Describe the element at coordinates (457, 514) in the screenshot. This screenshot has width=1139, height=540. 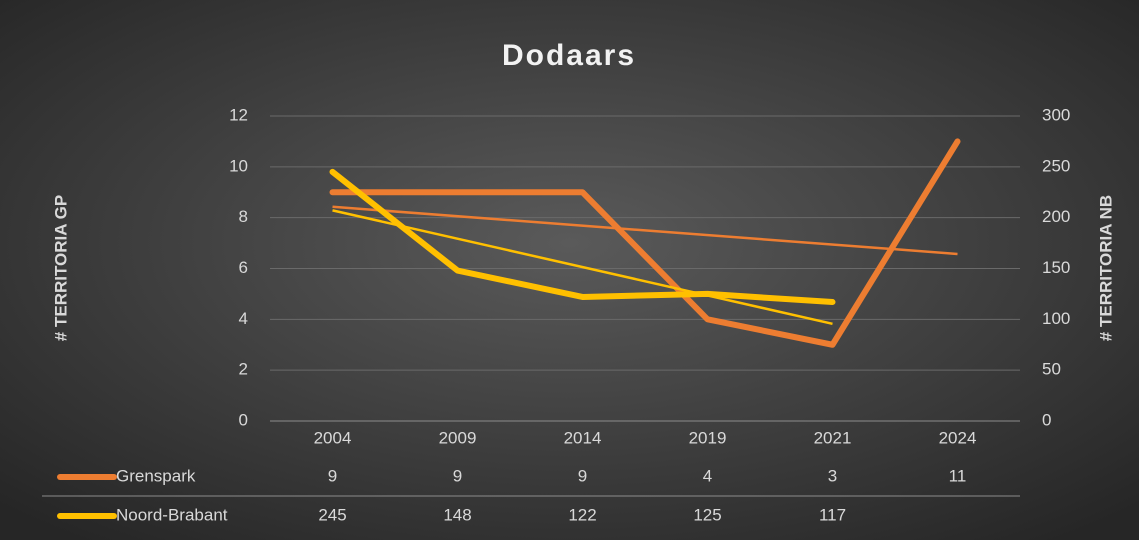
I see `table-value: 148` at that location.